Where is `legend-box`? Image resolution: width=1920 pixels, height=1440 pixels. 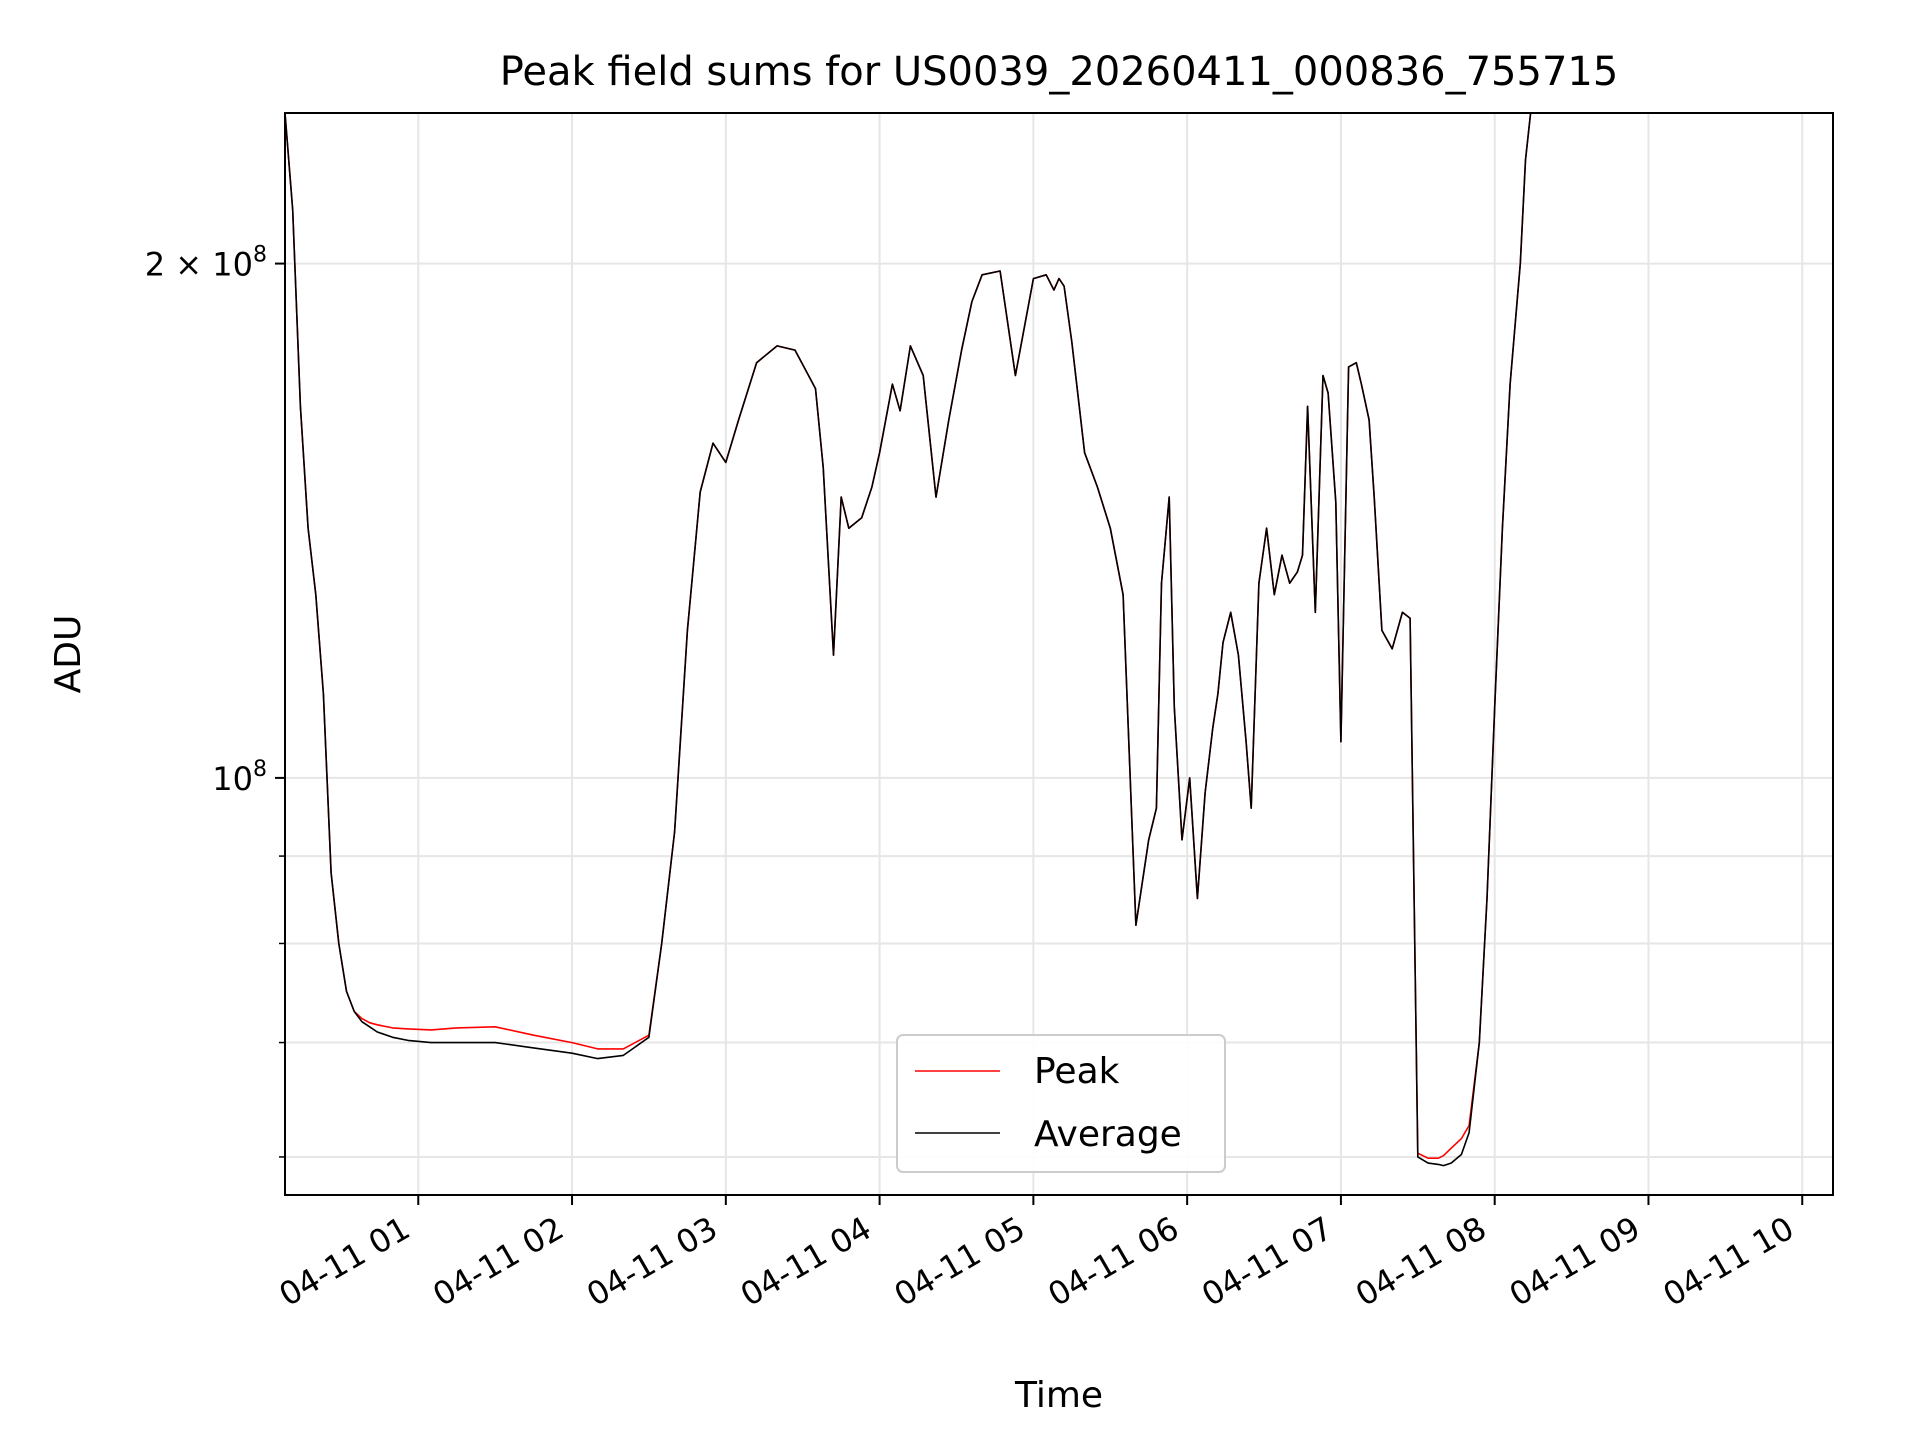 legend-box is located at coordinates (1061, 1103).